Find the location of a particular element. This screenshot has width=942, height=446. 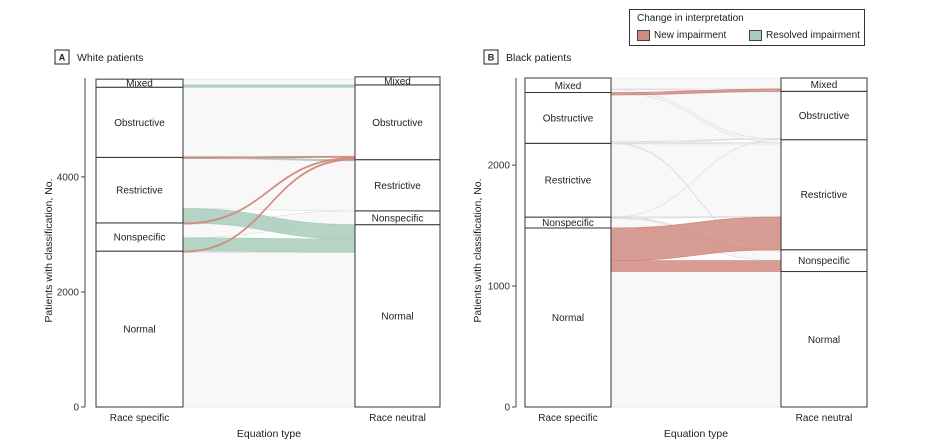

legend-item-new-impairment: New impairment is located at coordinates (681, 35).